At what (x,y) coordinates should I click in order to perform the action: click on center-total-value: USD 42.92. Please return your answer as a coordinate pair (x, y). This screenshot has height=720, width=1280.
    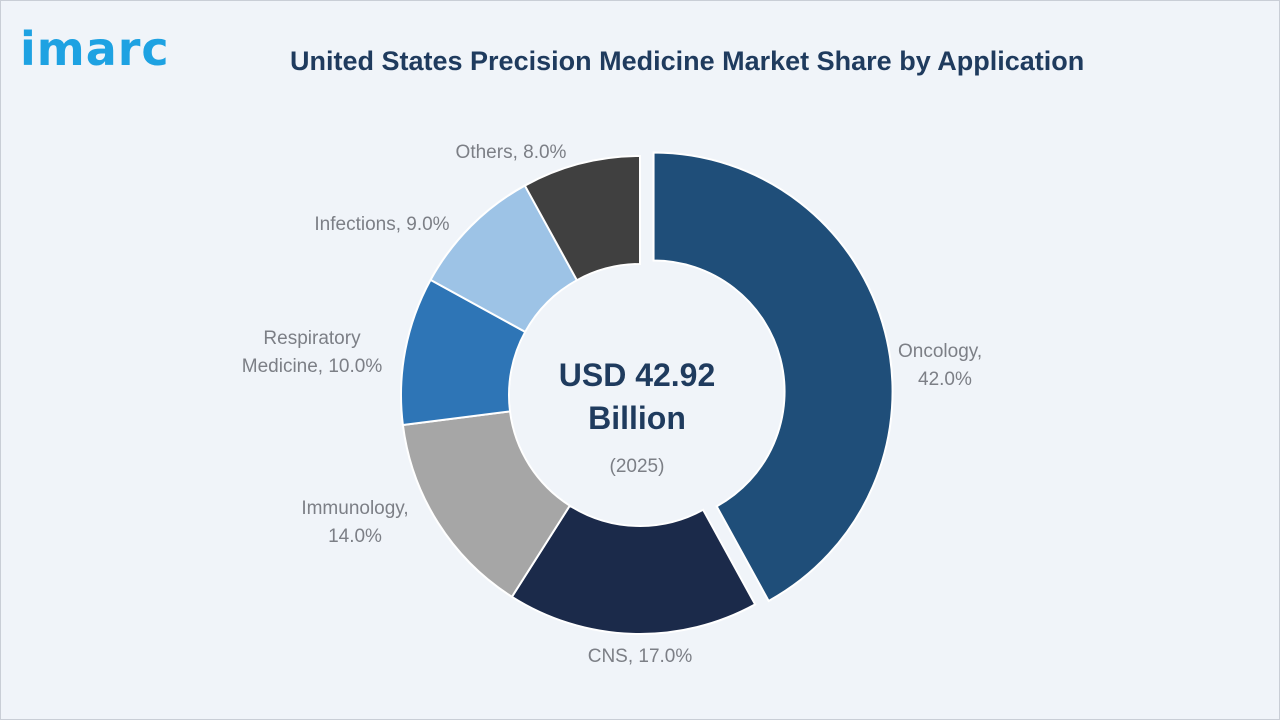
    Looking at the image, I should click on (637, 375).